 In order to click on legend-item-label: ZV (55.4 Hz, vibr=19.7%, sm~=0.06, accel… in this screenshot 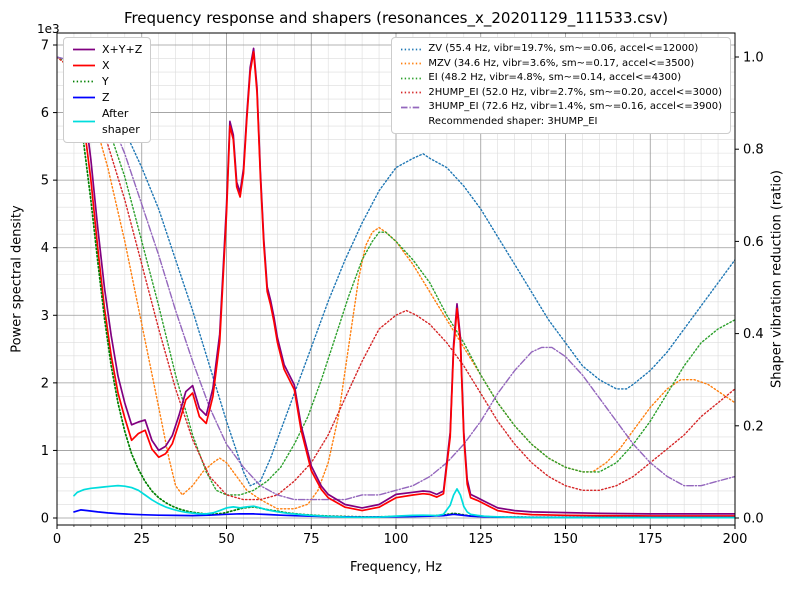, I will do `click(563, 48)`.